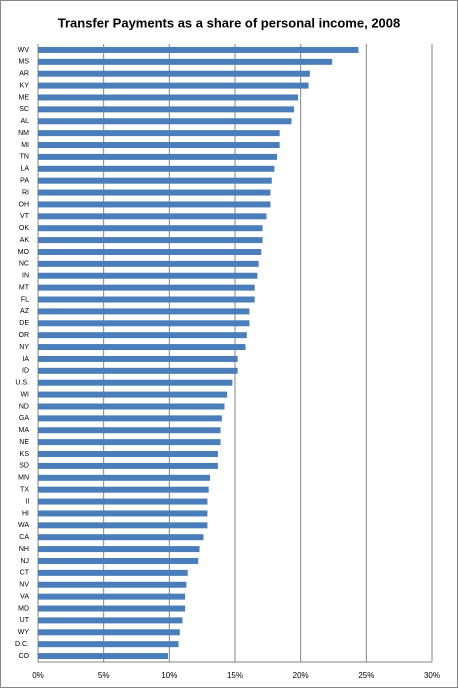 This screenshot has height=688, width=458. I want to click on y-tick-label: NM, so click(23, 133).